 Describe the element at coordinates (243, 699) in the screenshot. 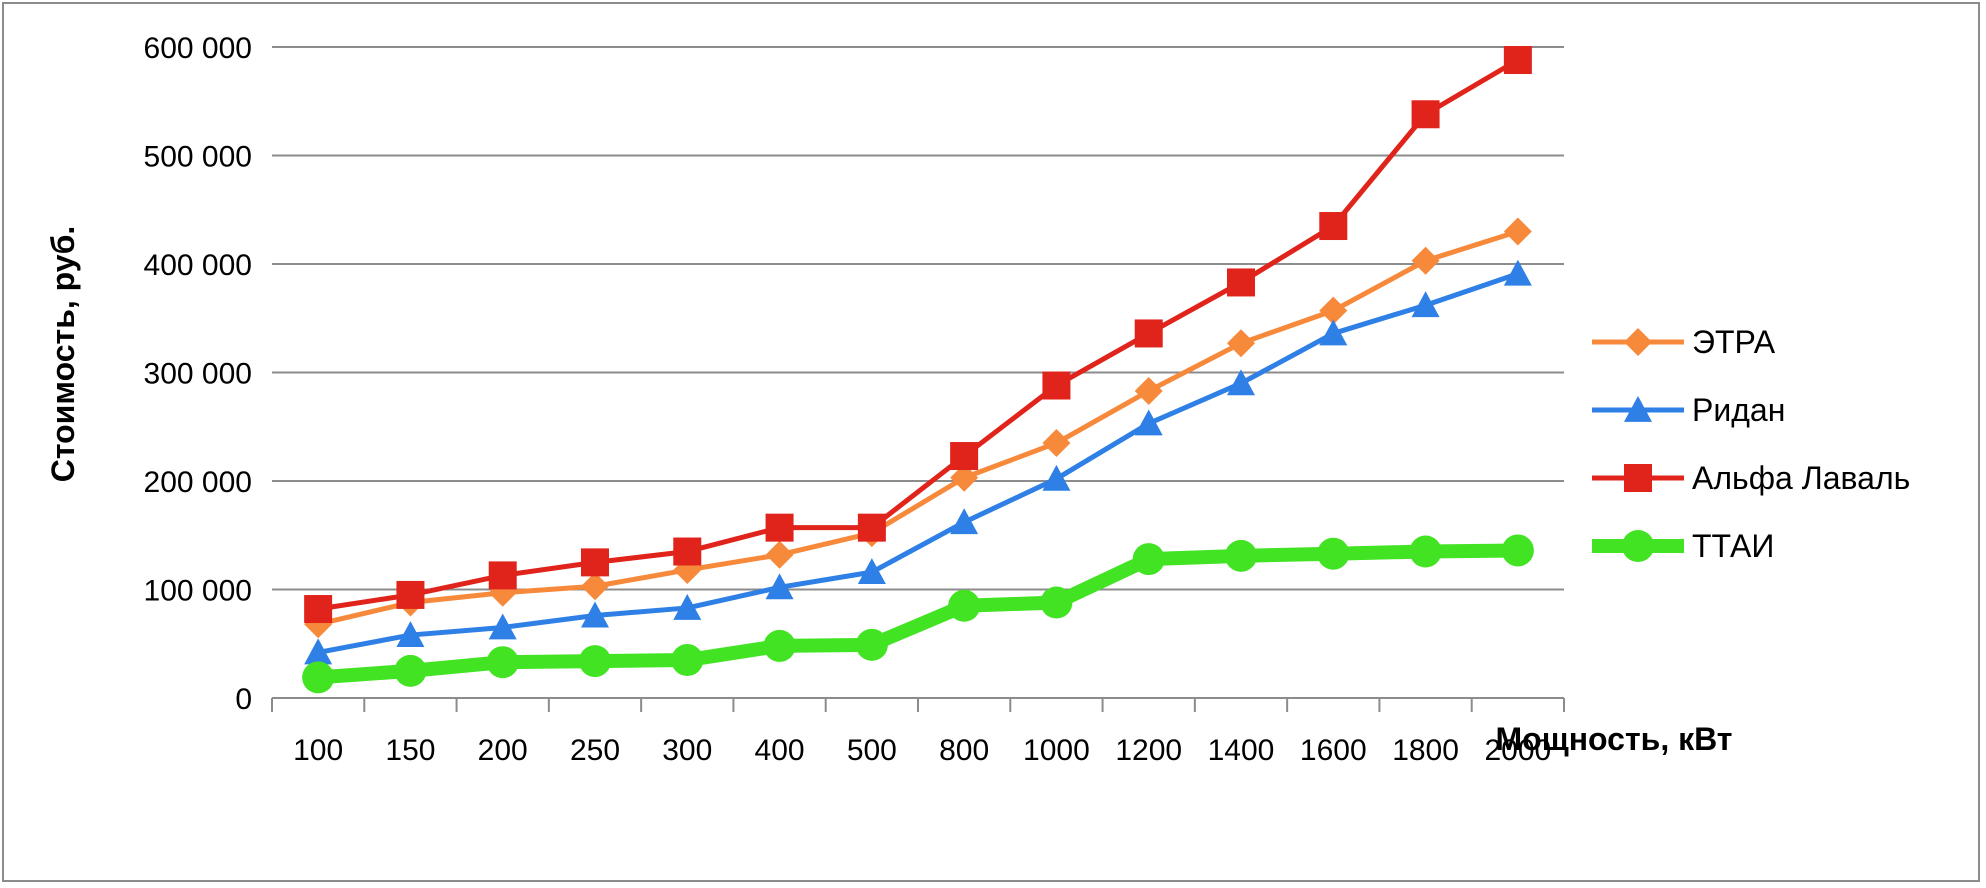

I see `y-tick-label: 0` at that location.